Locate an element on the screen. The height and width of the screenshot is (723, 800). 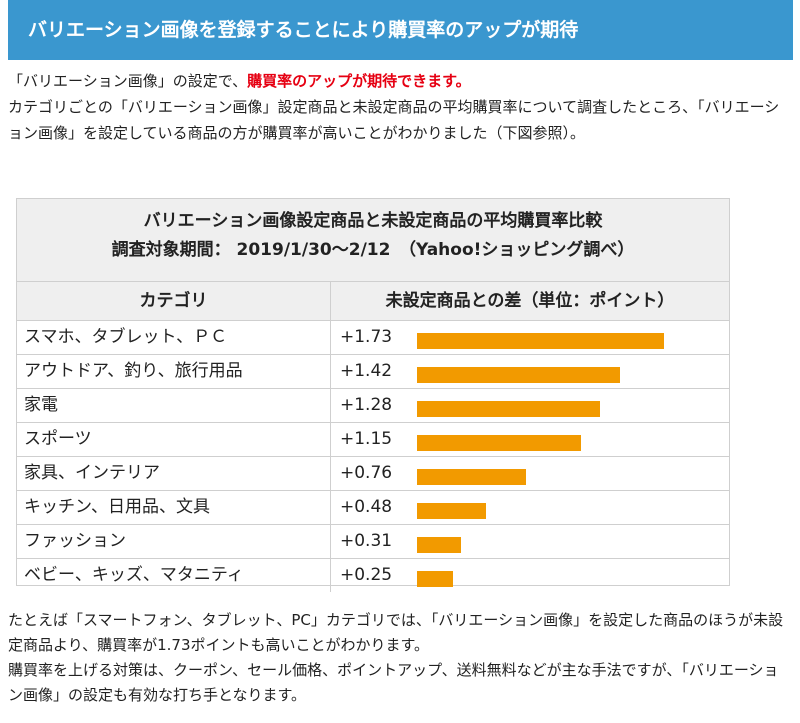
column-header-category: カテゴリ is located at coordinates (174, 301).